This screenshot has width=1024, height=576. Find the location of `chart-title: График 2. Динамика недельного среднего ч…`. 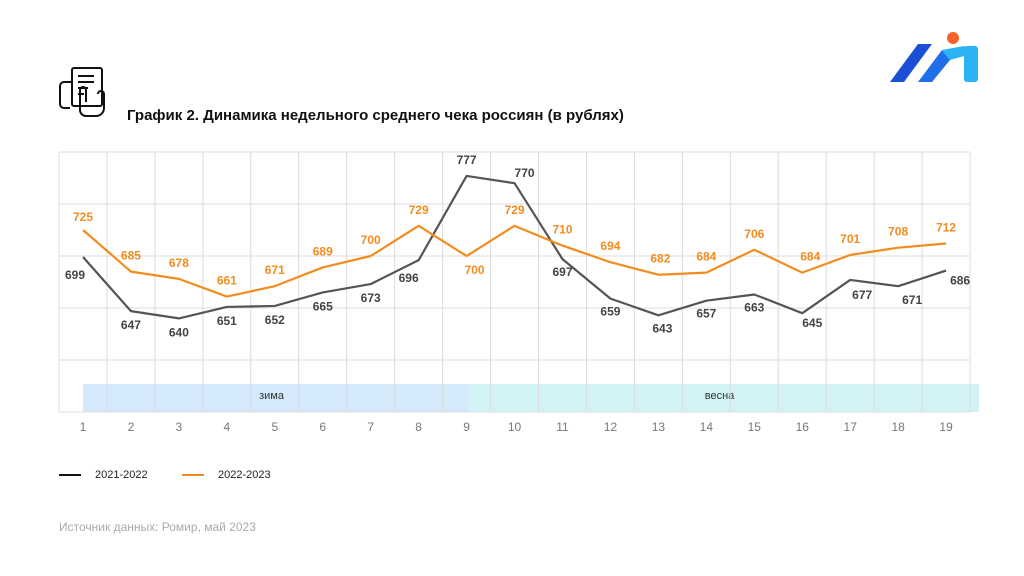

chart-title: График 2. Динамика недельного среднего ч… is located at coordinates (375, 115).